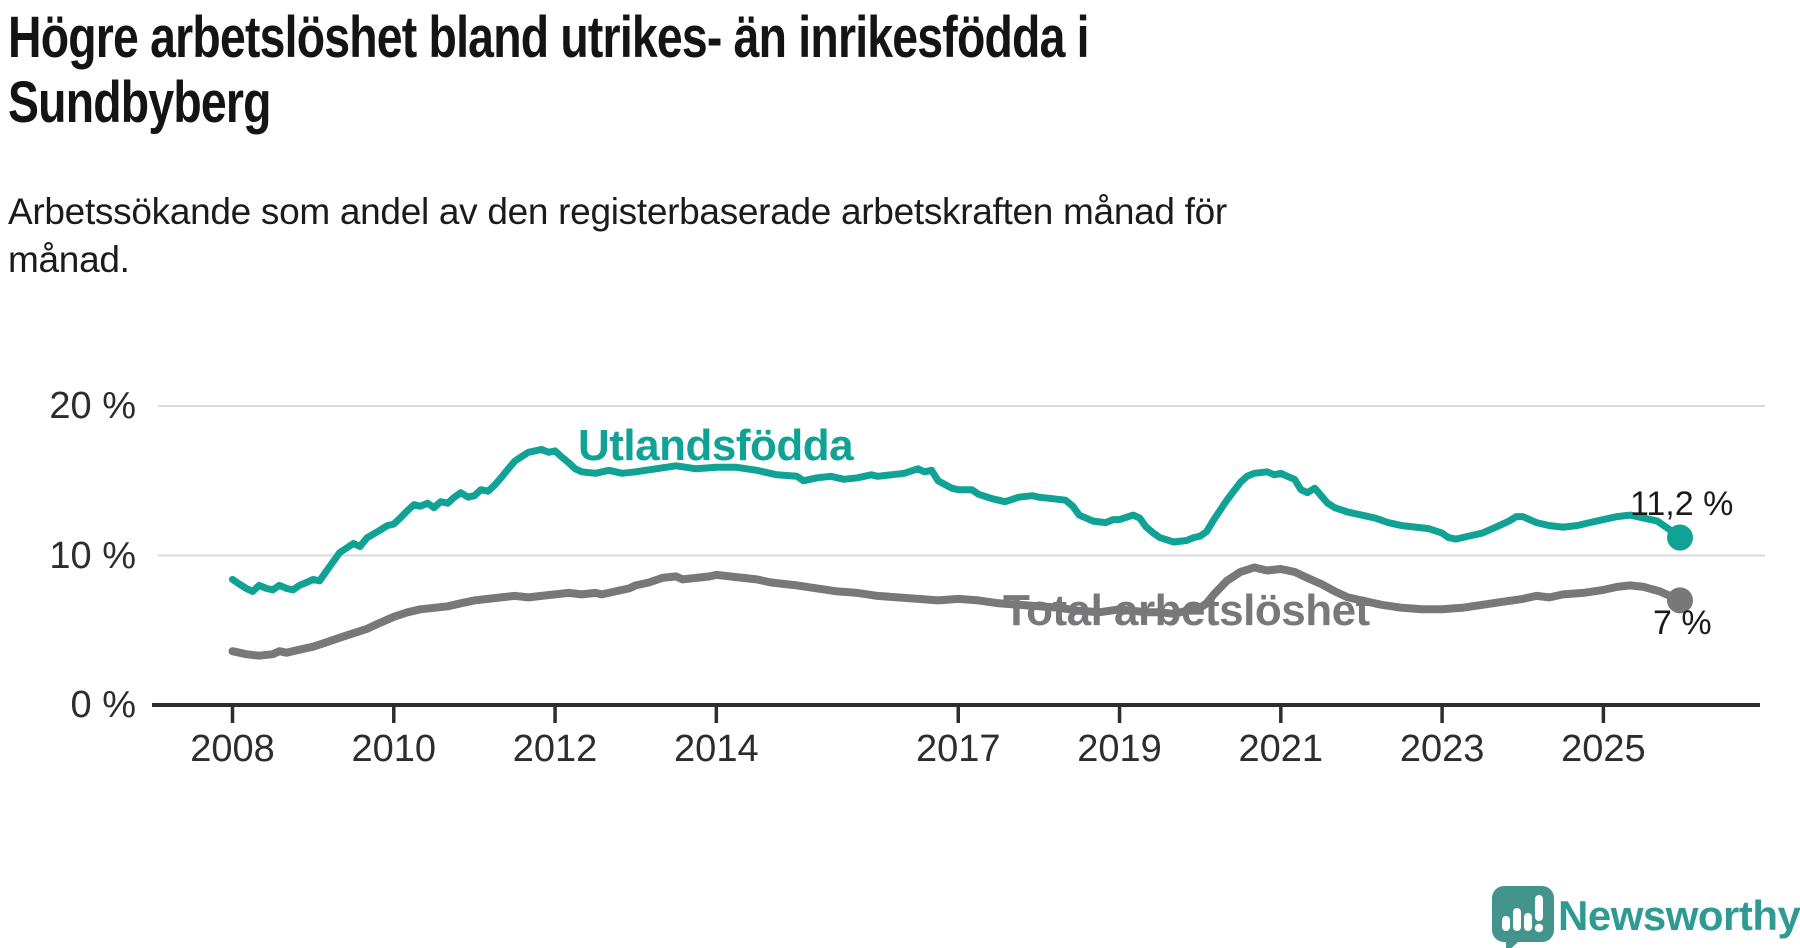 The height and width of the screenshot is (948, 1800). What do you see at coordinates (92, 406) in the screenshot?
I see `y-axis-label-20: 20 %` at bounding box center [92, 406].